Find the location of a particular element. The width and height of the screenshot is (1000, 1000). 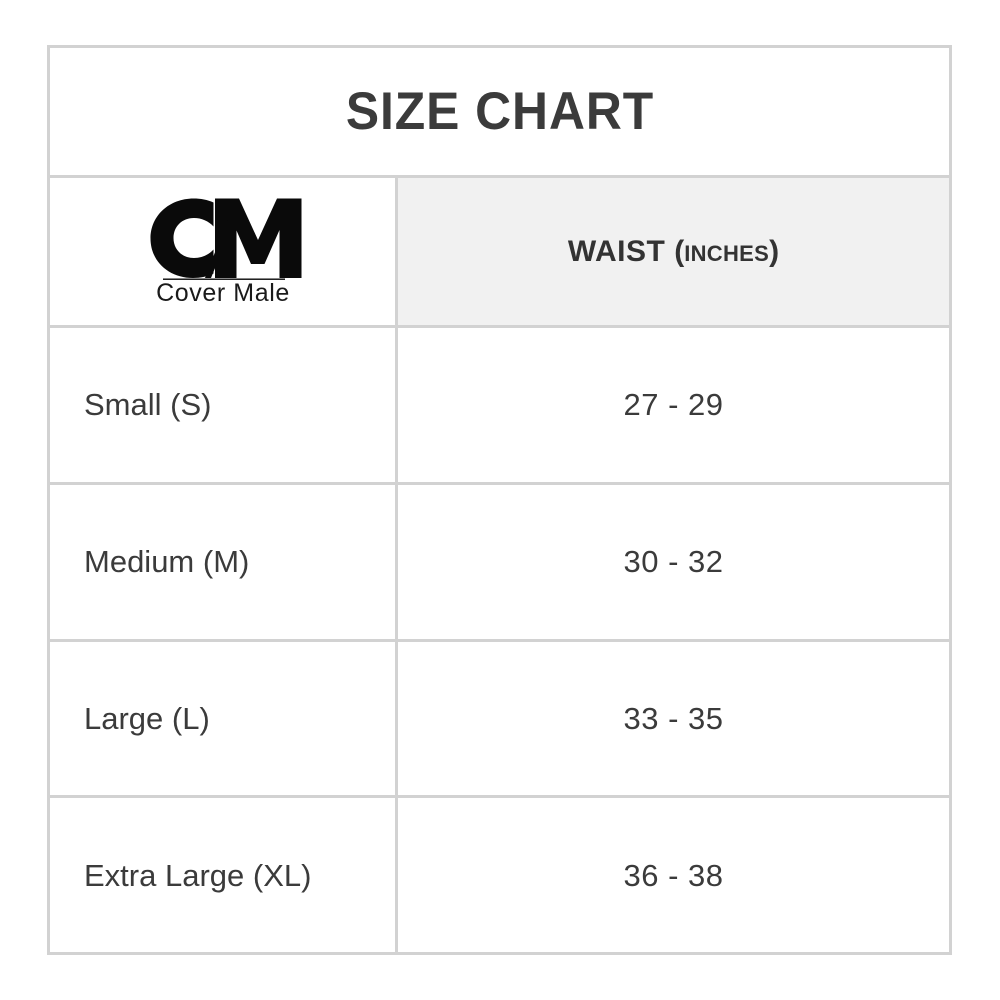

waist-value-label: 27 - 29 is located at coordinates (673, 405).